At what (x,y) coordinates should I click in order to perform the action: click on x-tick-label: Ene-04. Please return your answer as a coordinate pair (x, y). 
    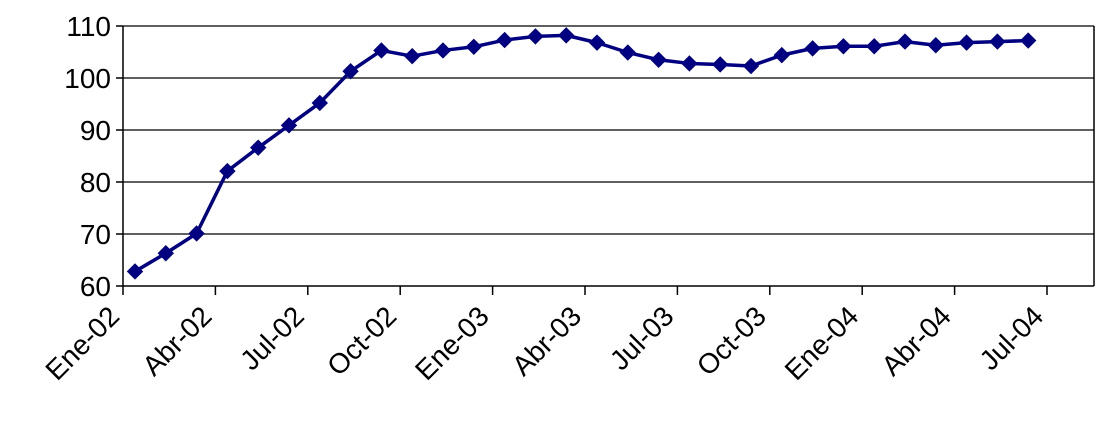
    Looking at the image, I should click on (822, 343).